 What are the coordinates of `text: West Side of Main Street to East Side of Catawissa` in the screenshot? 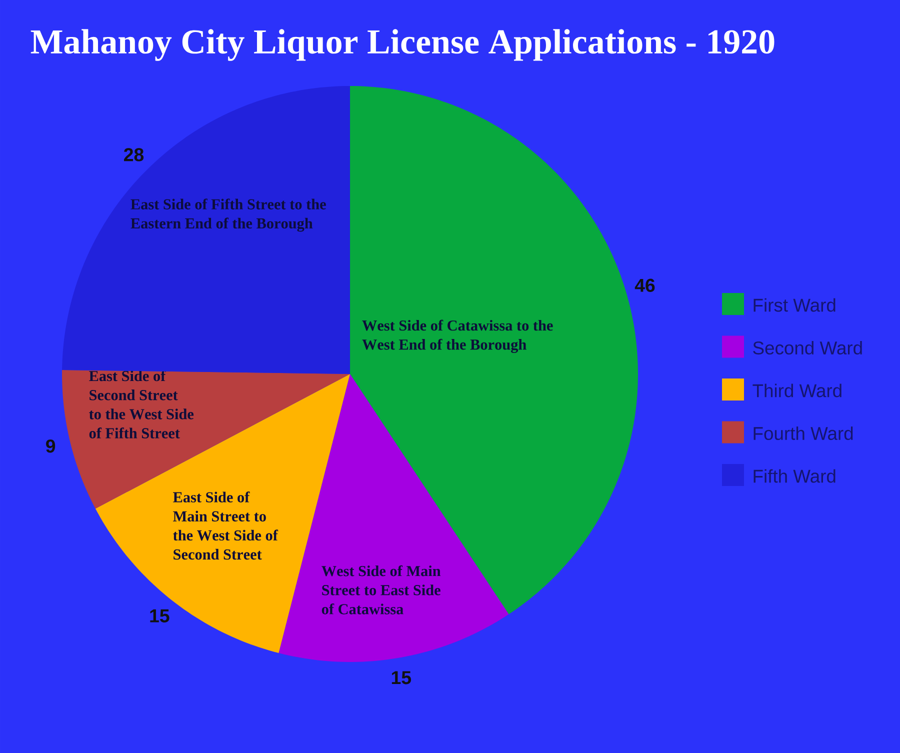 It's located at (381, 589).